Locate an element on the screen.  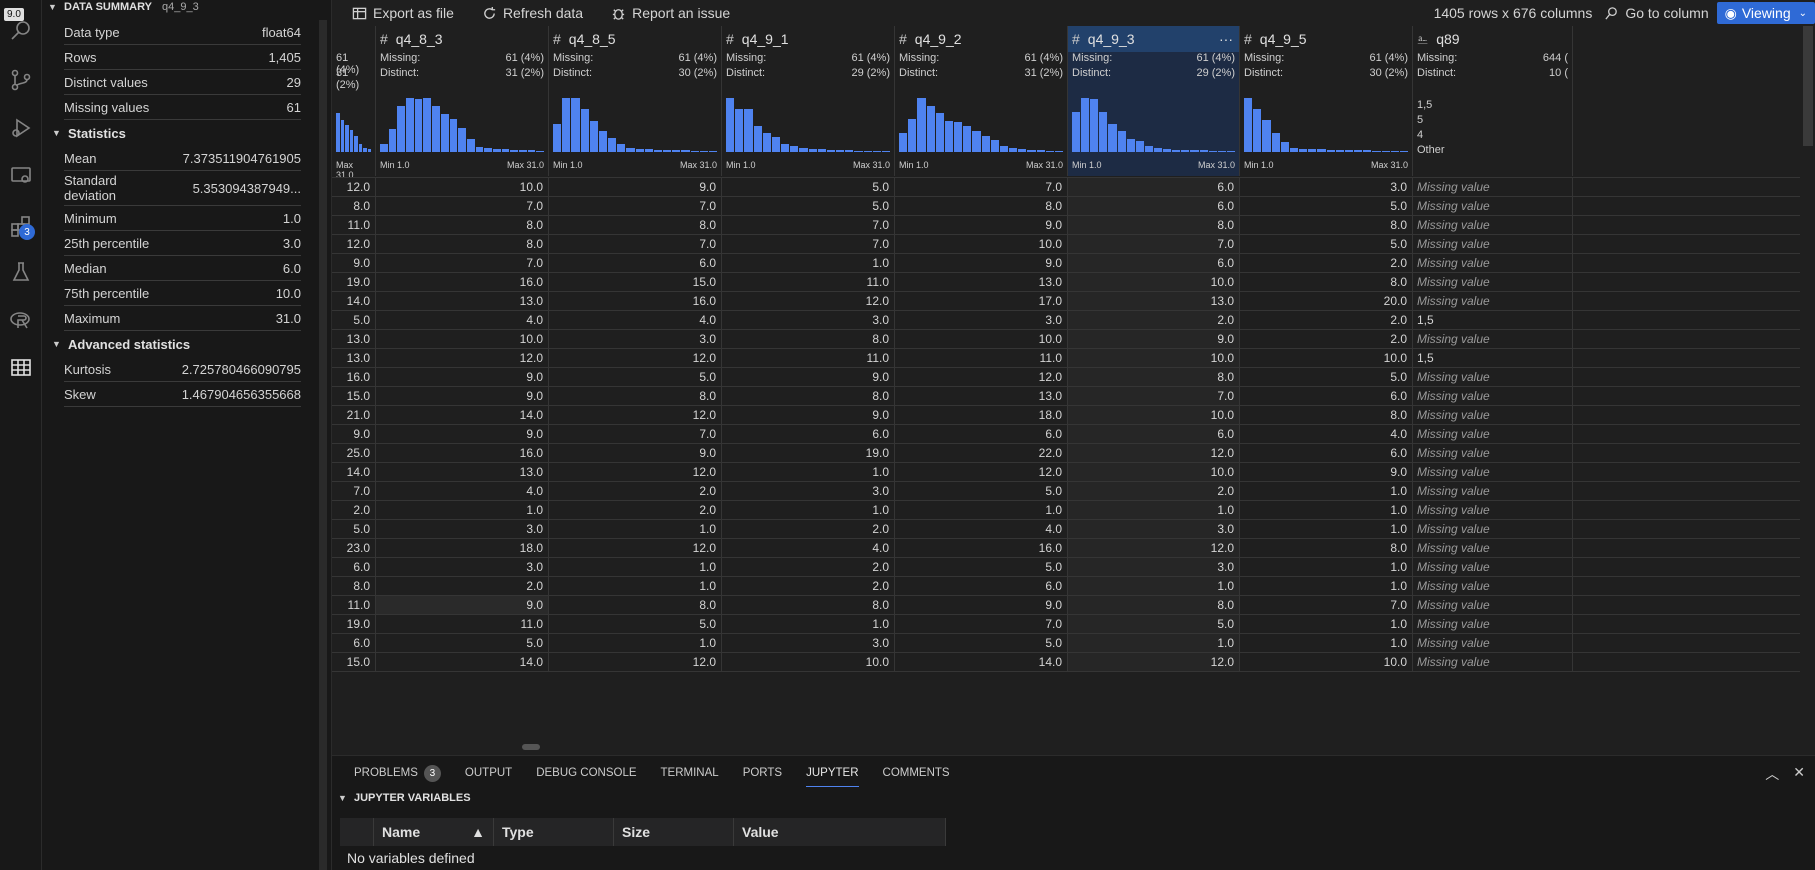
chevron-up-icon: ︿ is located at coordinates (1772, 774).